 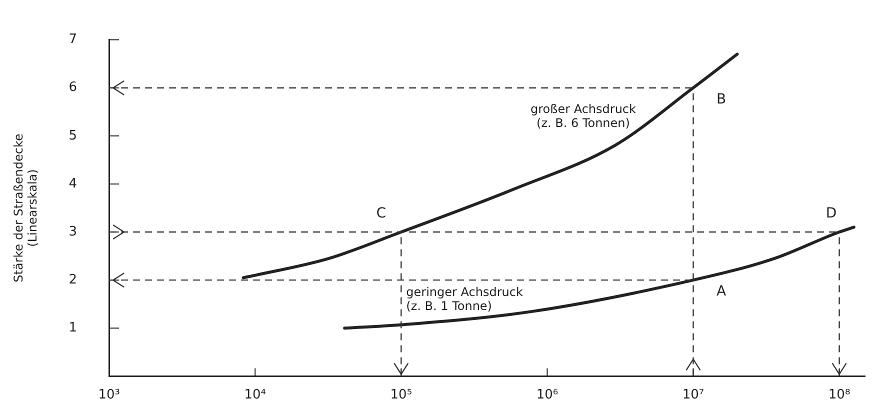 What do you see at coordinates (109, 394) in the screenshot?
I see `x-tick-label: 10³` at bounding box center [109, 394].